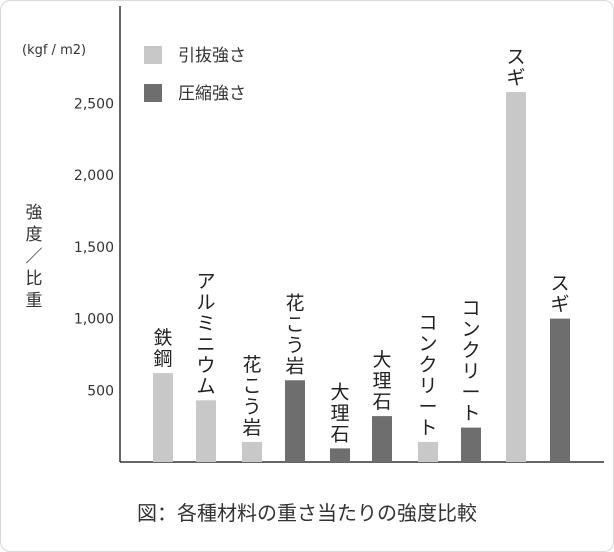  I want to click on y-tick-label: 1,000, so click(94, 320).